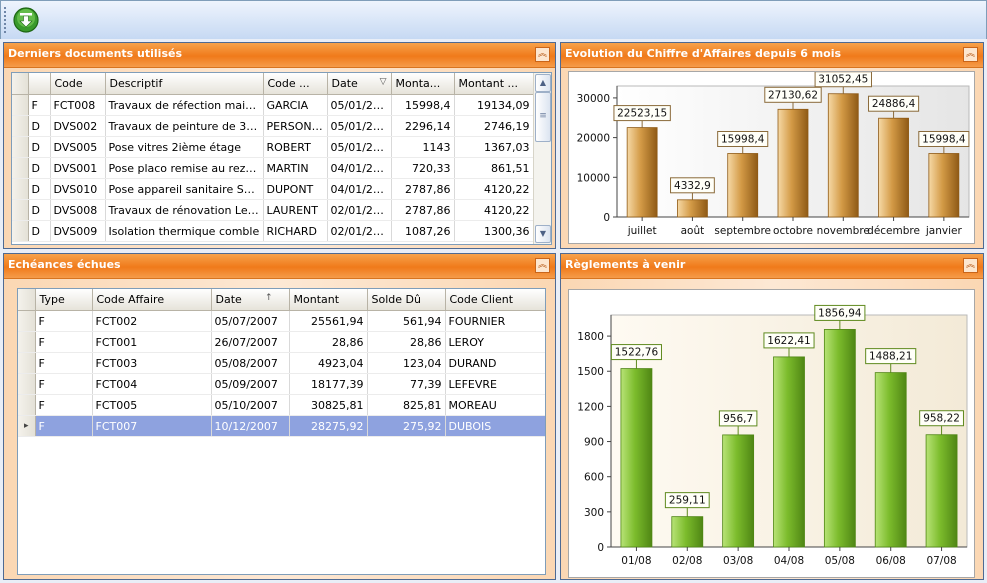 The height and width of the screenshot is (583, 987). I want to click on x-tick-label: 02/08, so click(687, 561).